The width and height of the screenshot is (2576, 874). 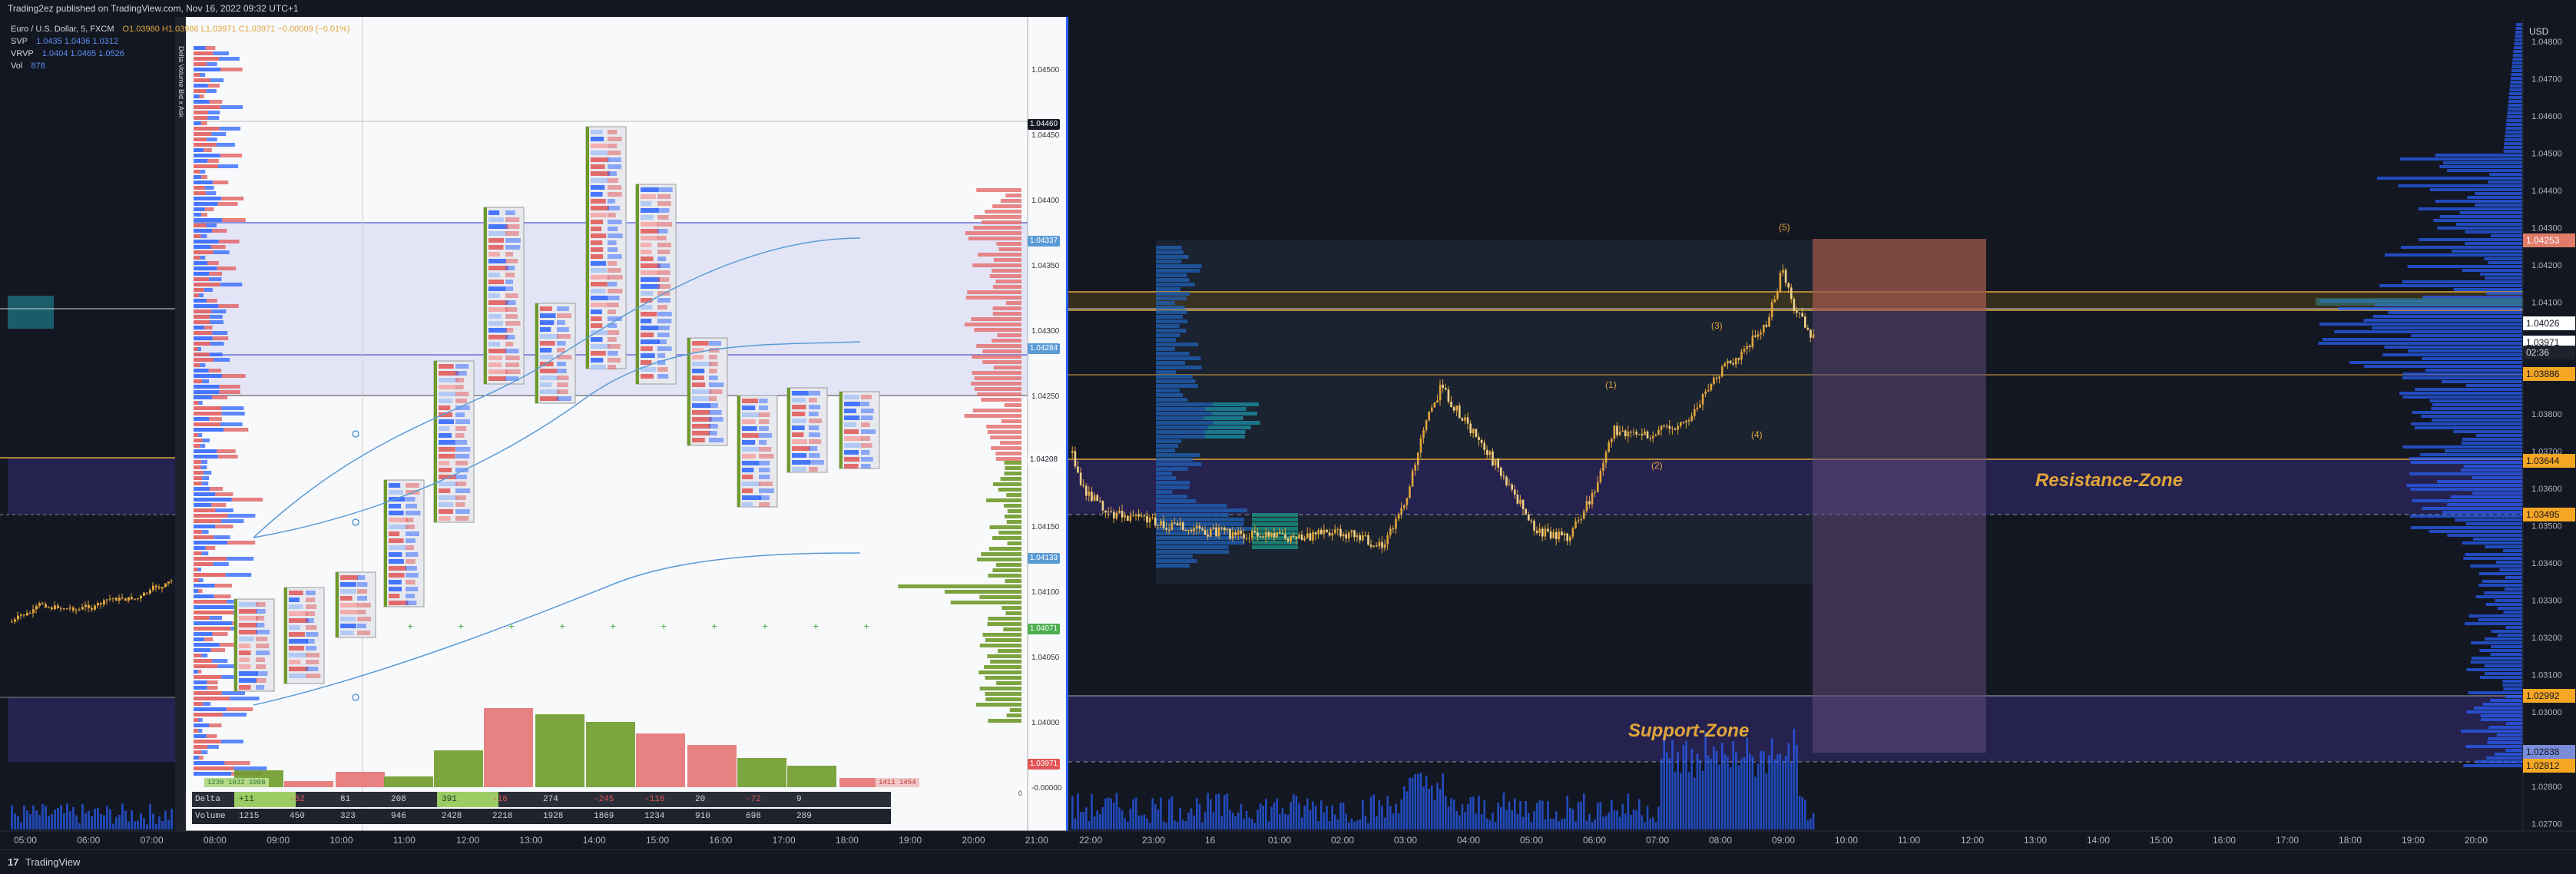 I want to click on legend-vol-row: Vol 878, so click(x=183, y=66).